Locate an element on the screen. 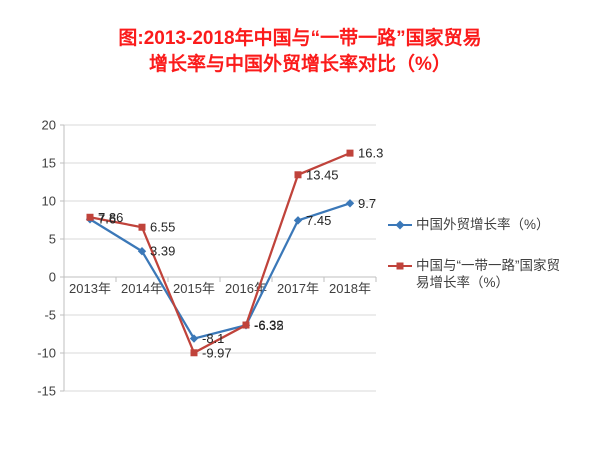 This screenshot has width=600, height=452. x-axis-label: 2017年 is located at coordinates (298, 288).